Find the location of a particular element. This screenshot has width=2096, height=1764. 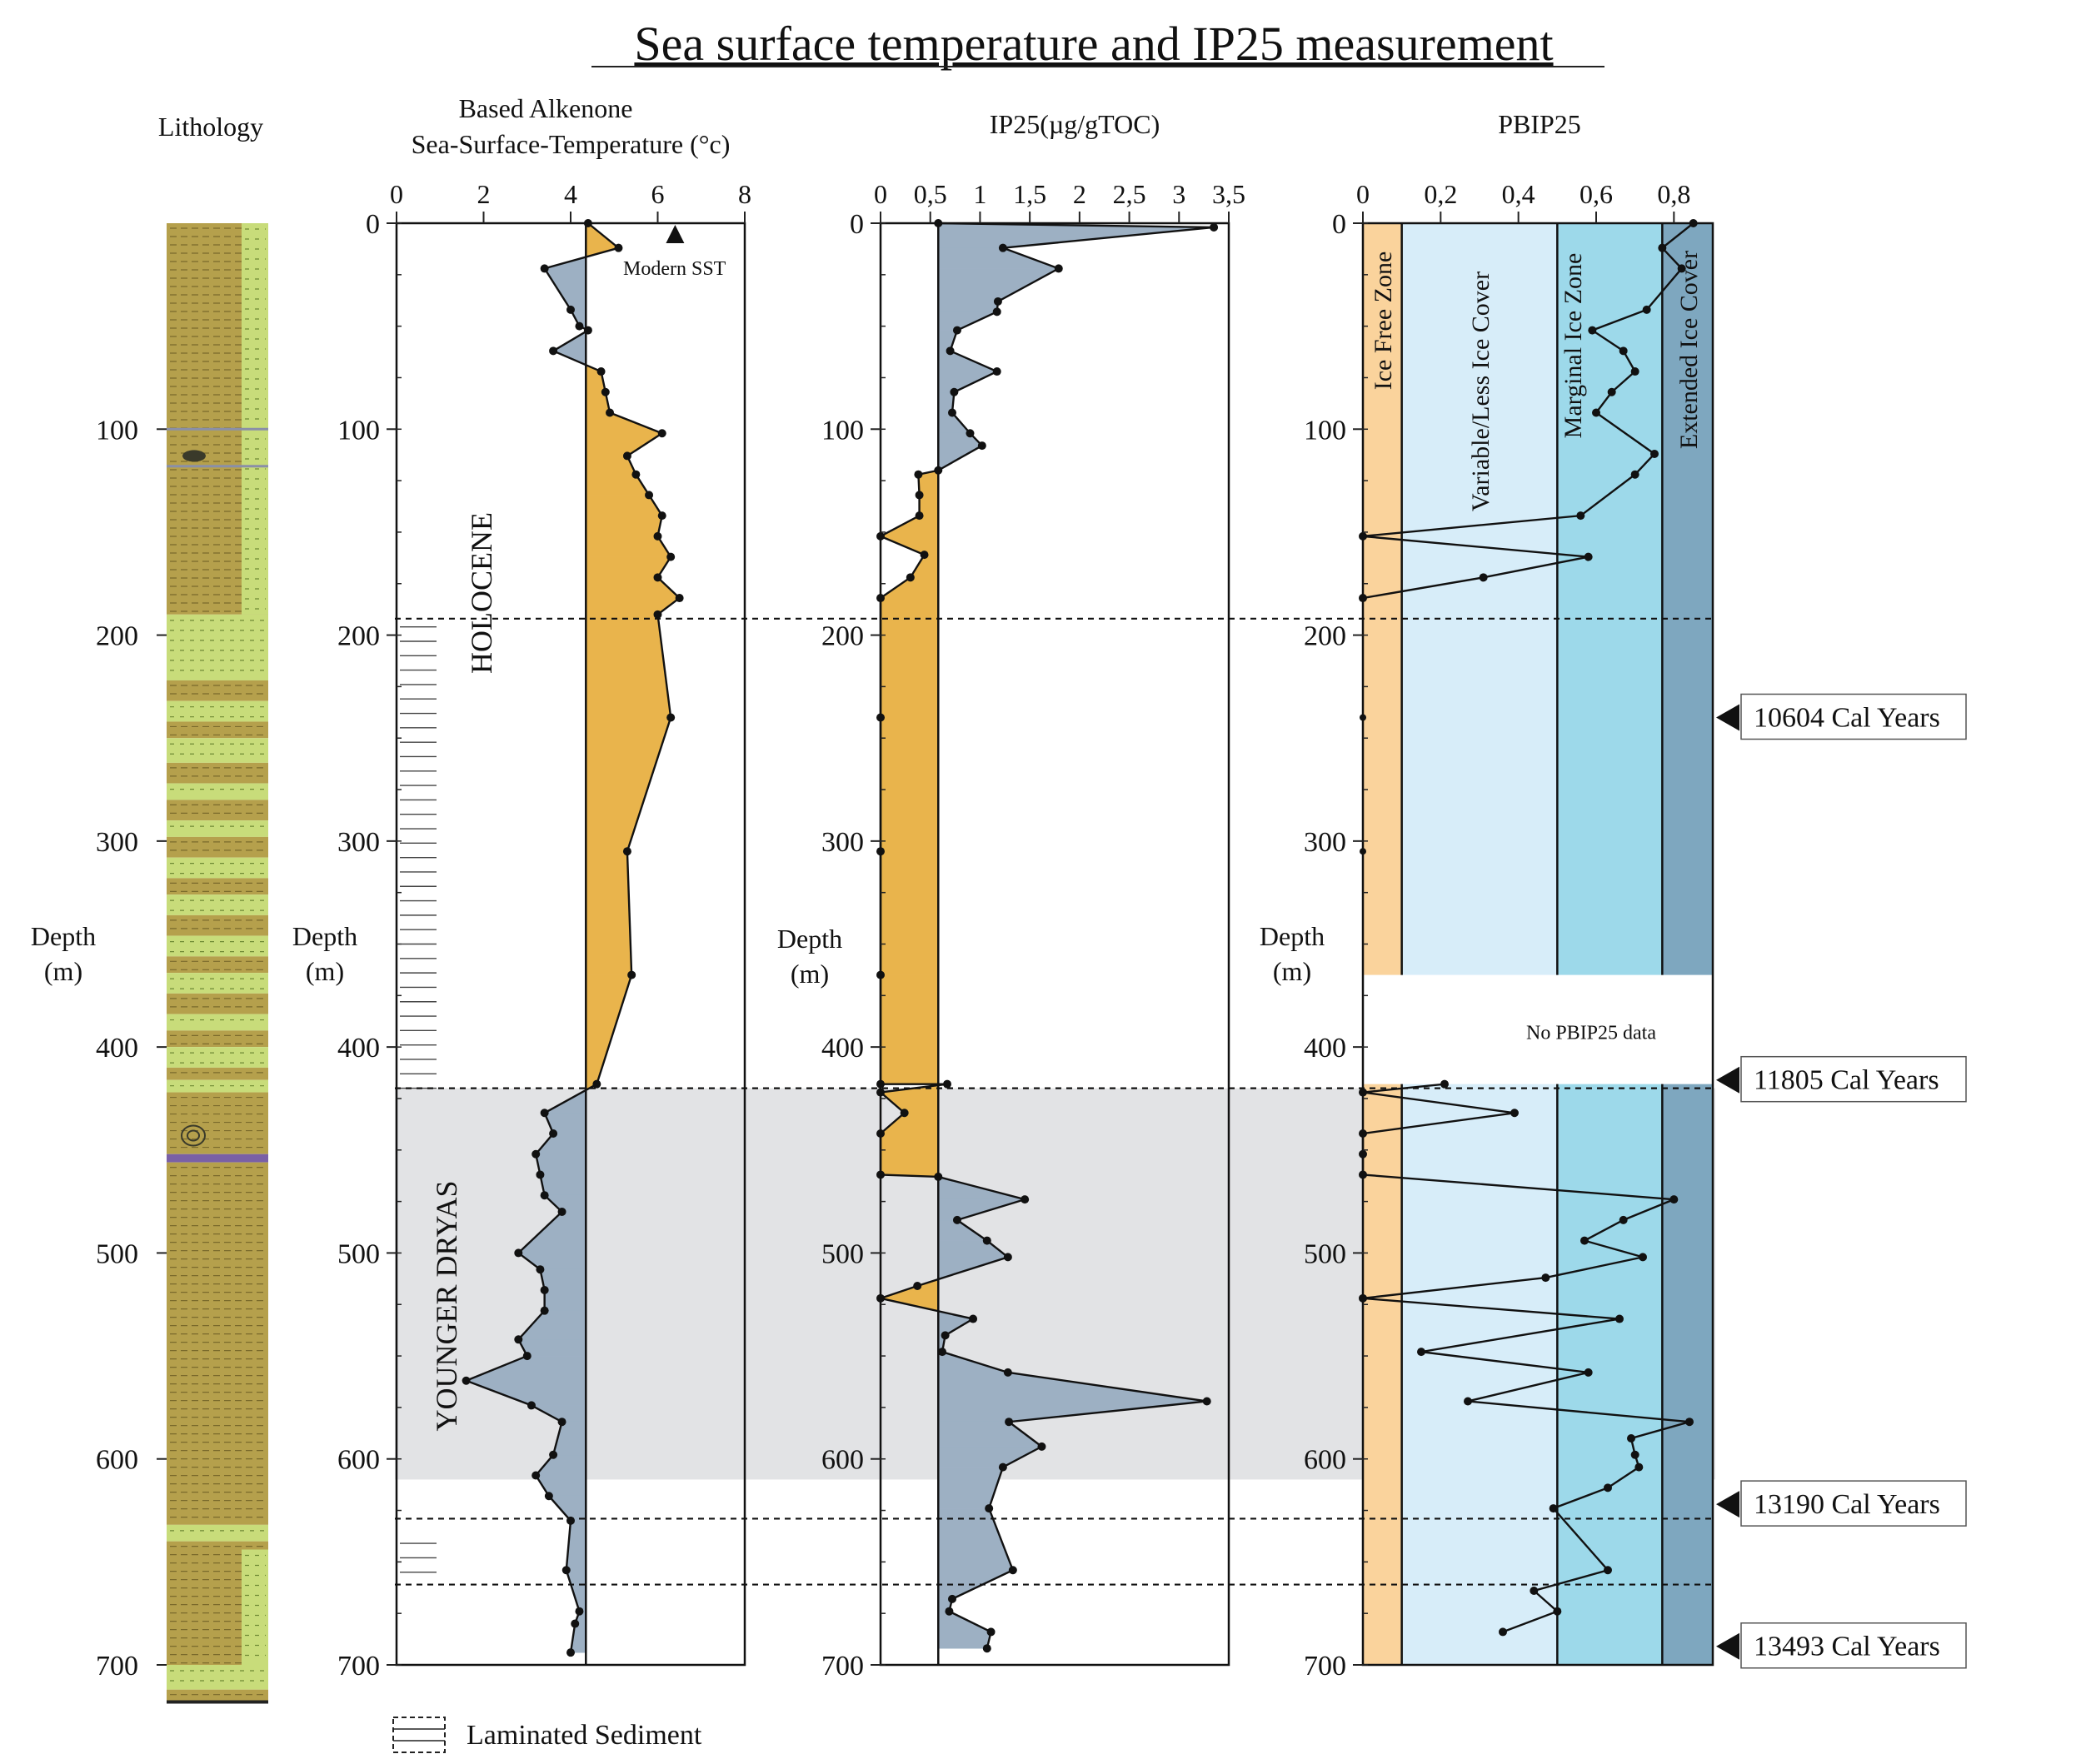

sst-fill-group is located at coordinates (573, 938).